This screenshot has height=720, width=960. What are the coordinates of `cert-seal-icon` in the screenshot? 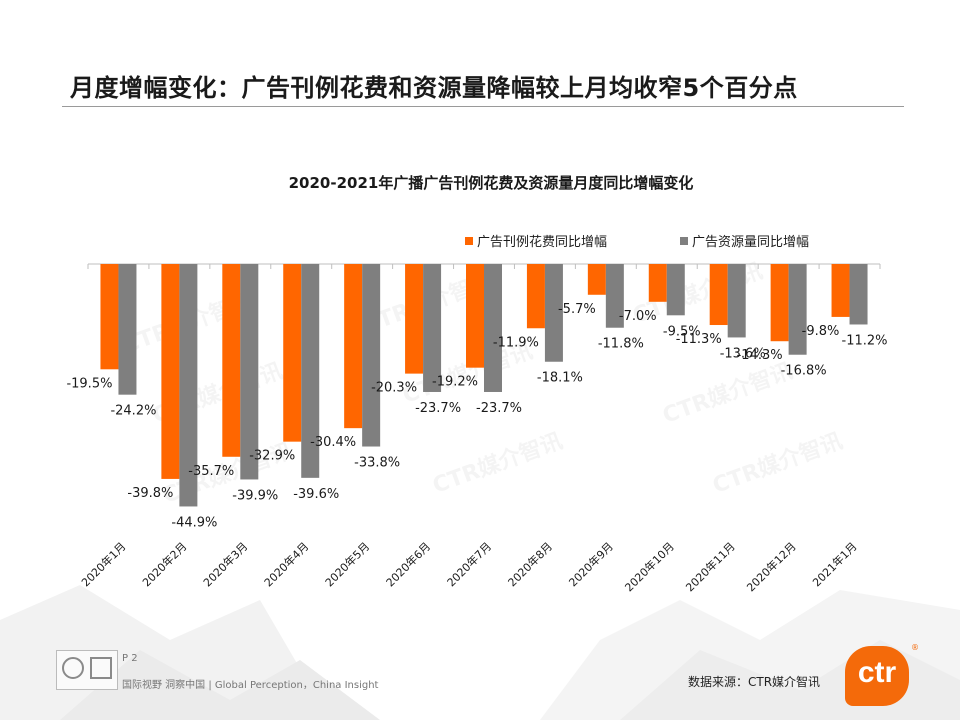 It's located at (73, 668).